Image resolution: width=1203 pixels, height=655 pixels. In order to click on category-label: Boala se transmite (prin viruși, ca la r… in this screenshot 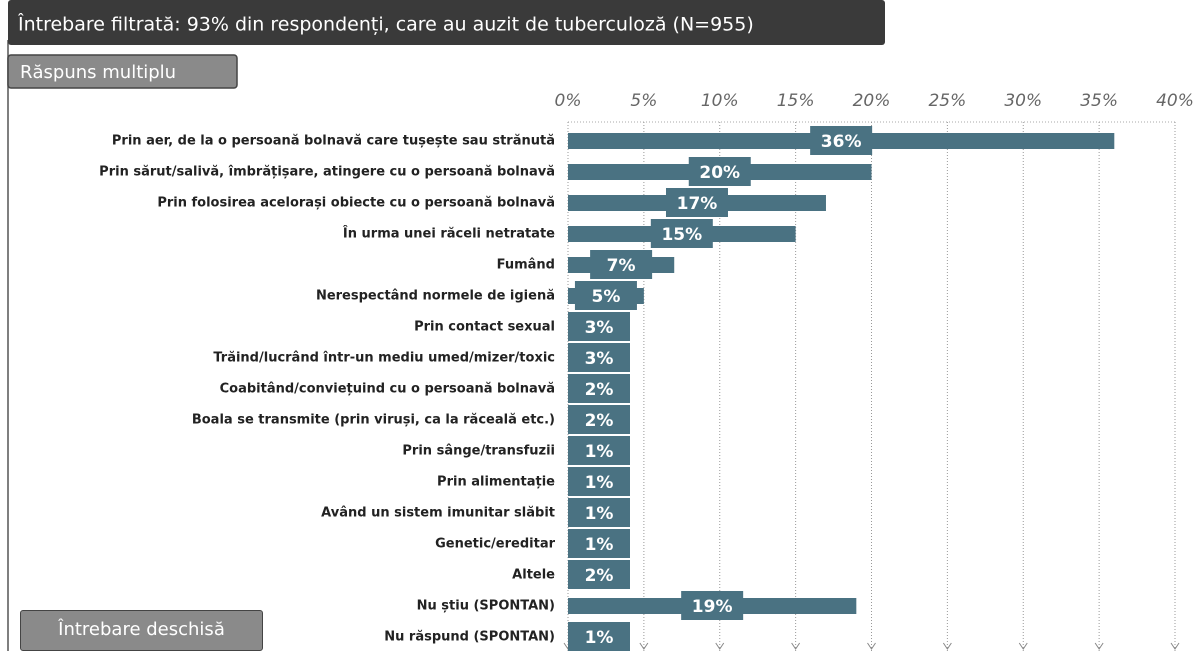, I will do `click(373, 420)`.